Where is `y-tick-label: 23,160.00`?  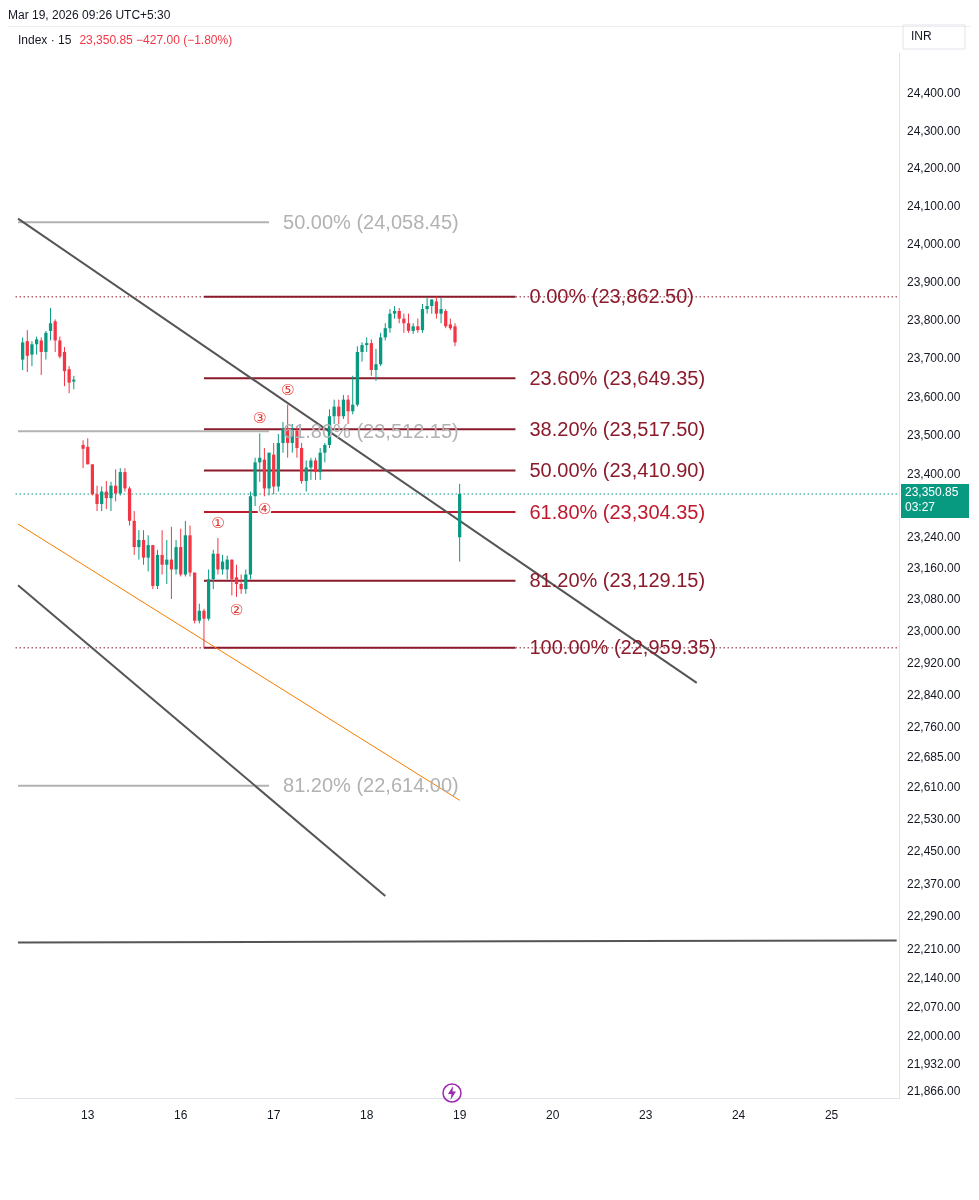 y-tick-label: 23,160.00 is located at coordinates (934, 567).